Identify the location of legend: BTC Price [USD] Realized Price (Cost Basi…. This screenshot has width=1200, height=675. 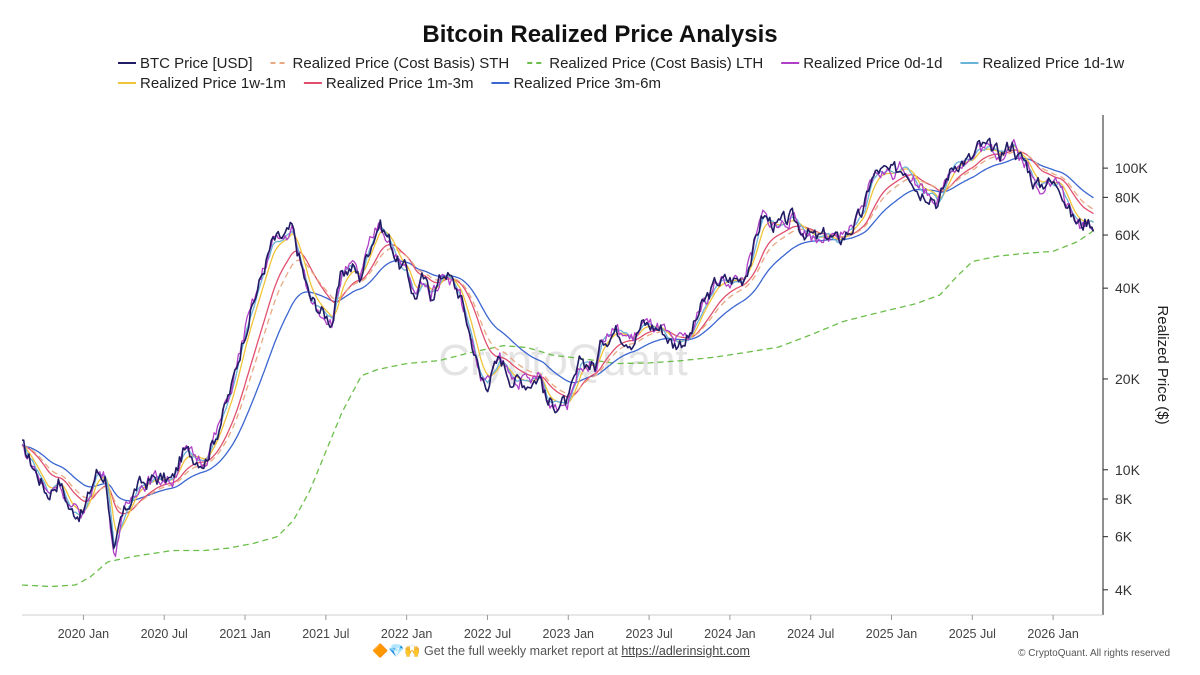
(621, 73).